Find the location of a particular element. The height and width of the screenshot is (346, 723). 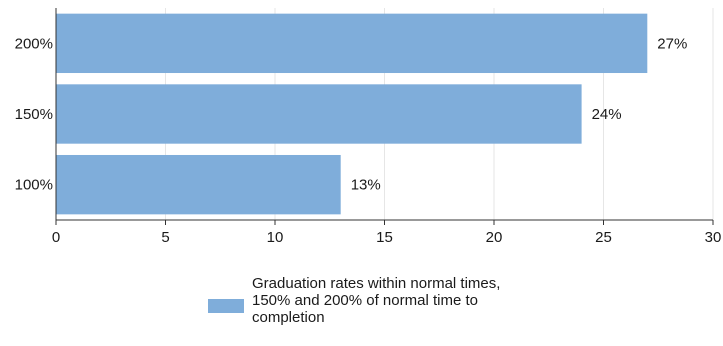

y-category-label: 150% is located at coordinates (34, 114).